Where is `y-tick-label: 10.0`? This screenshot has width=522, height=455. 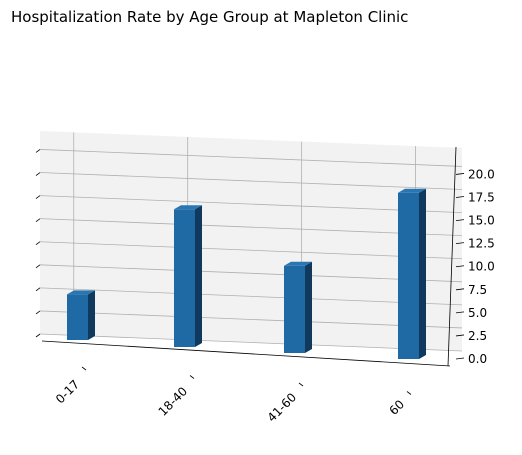 y-tick-label: 10.0 is located at coordinates (481, 267).